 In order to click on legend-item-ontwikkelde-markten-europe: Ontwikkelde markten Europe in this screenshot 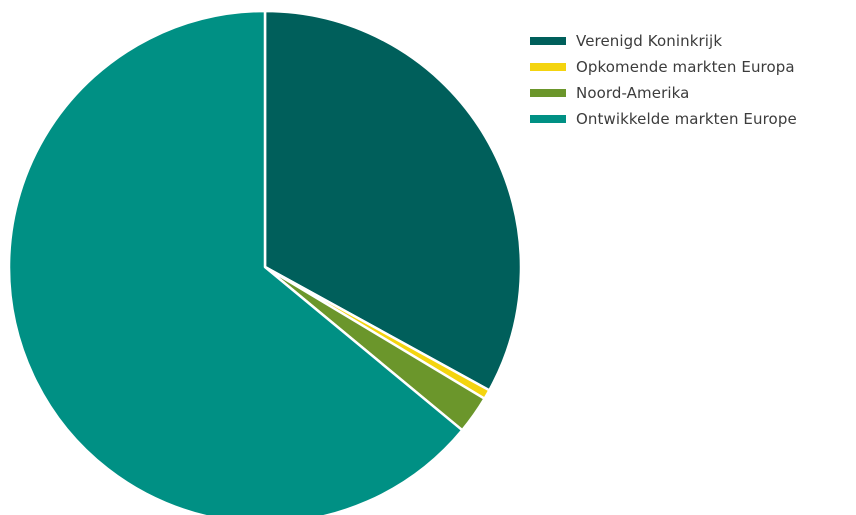, I will do `click(663, 118)`.